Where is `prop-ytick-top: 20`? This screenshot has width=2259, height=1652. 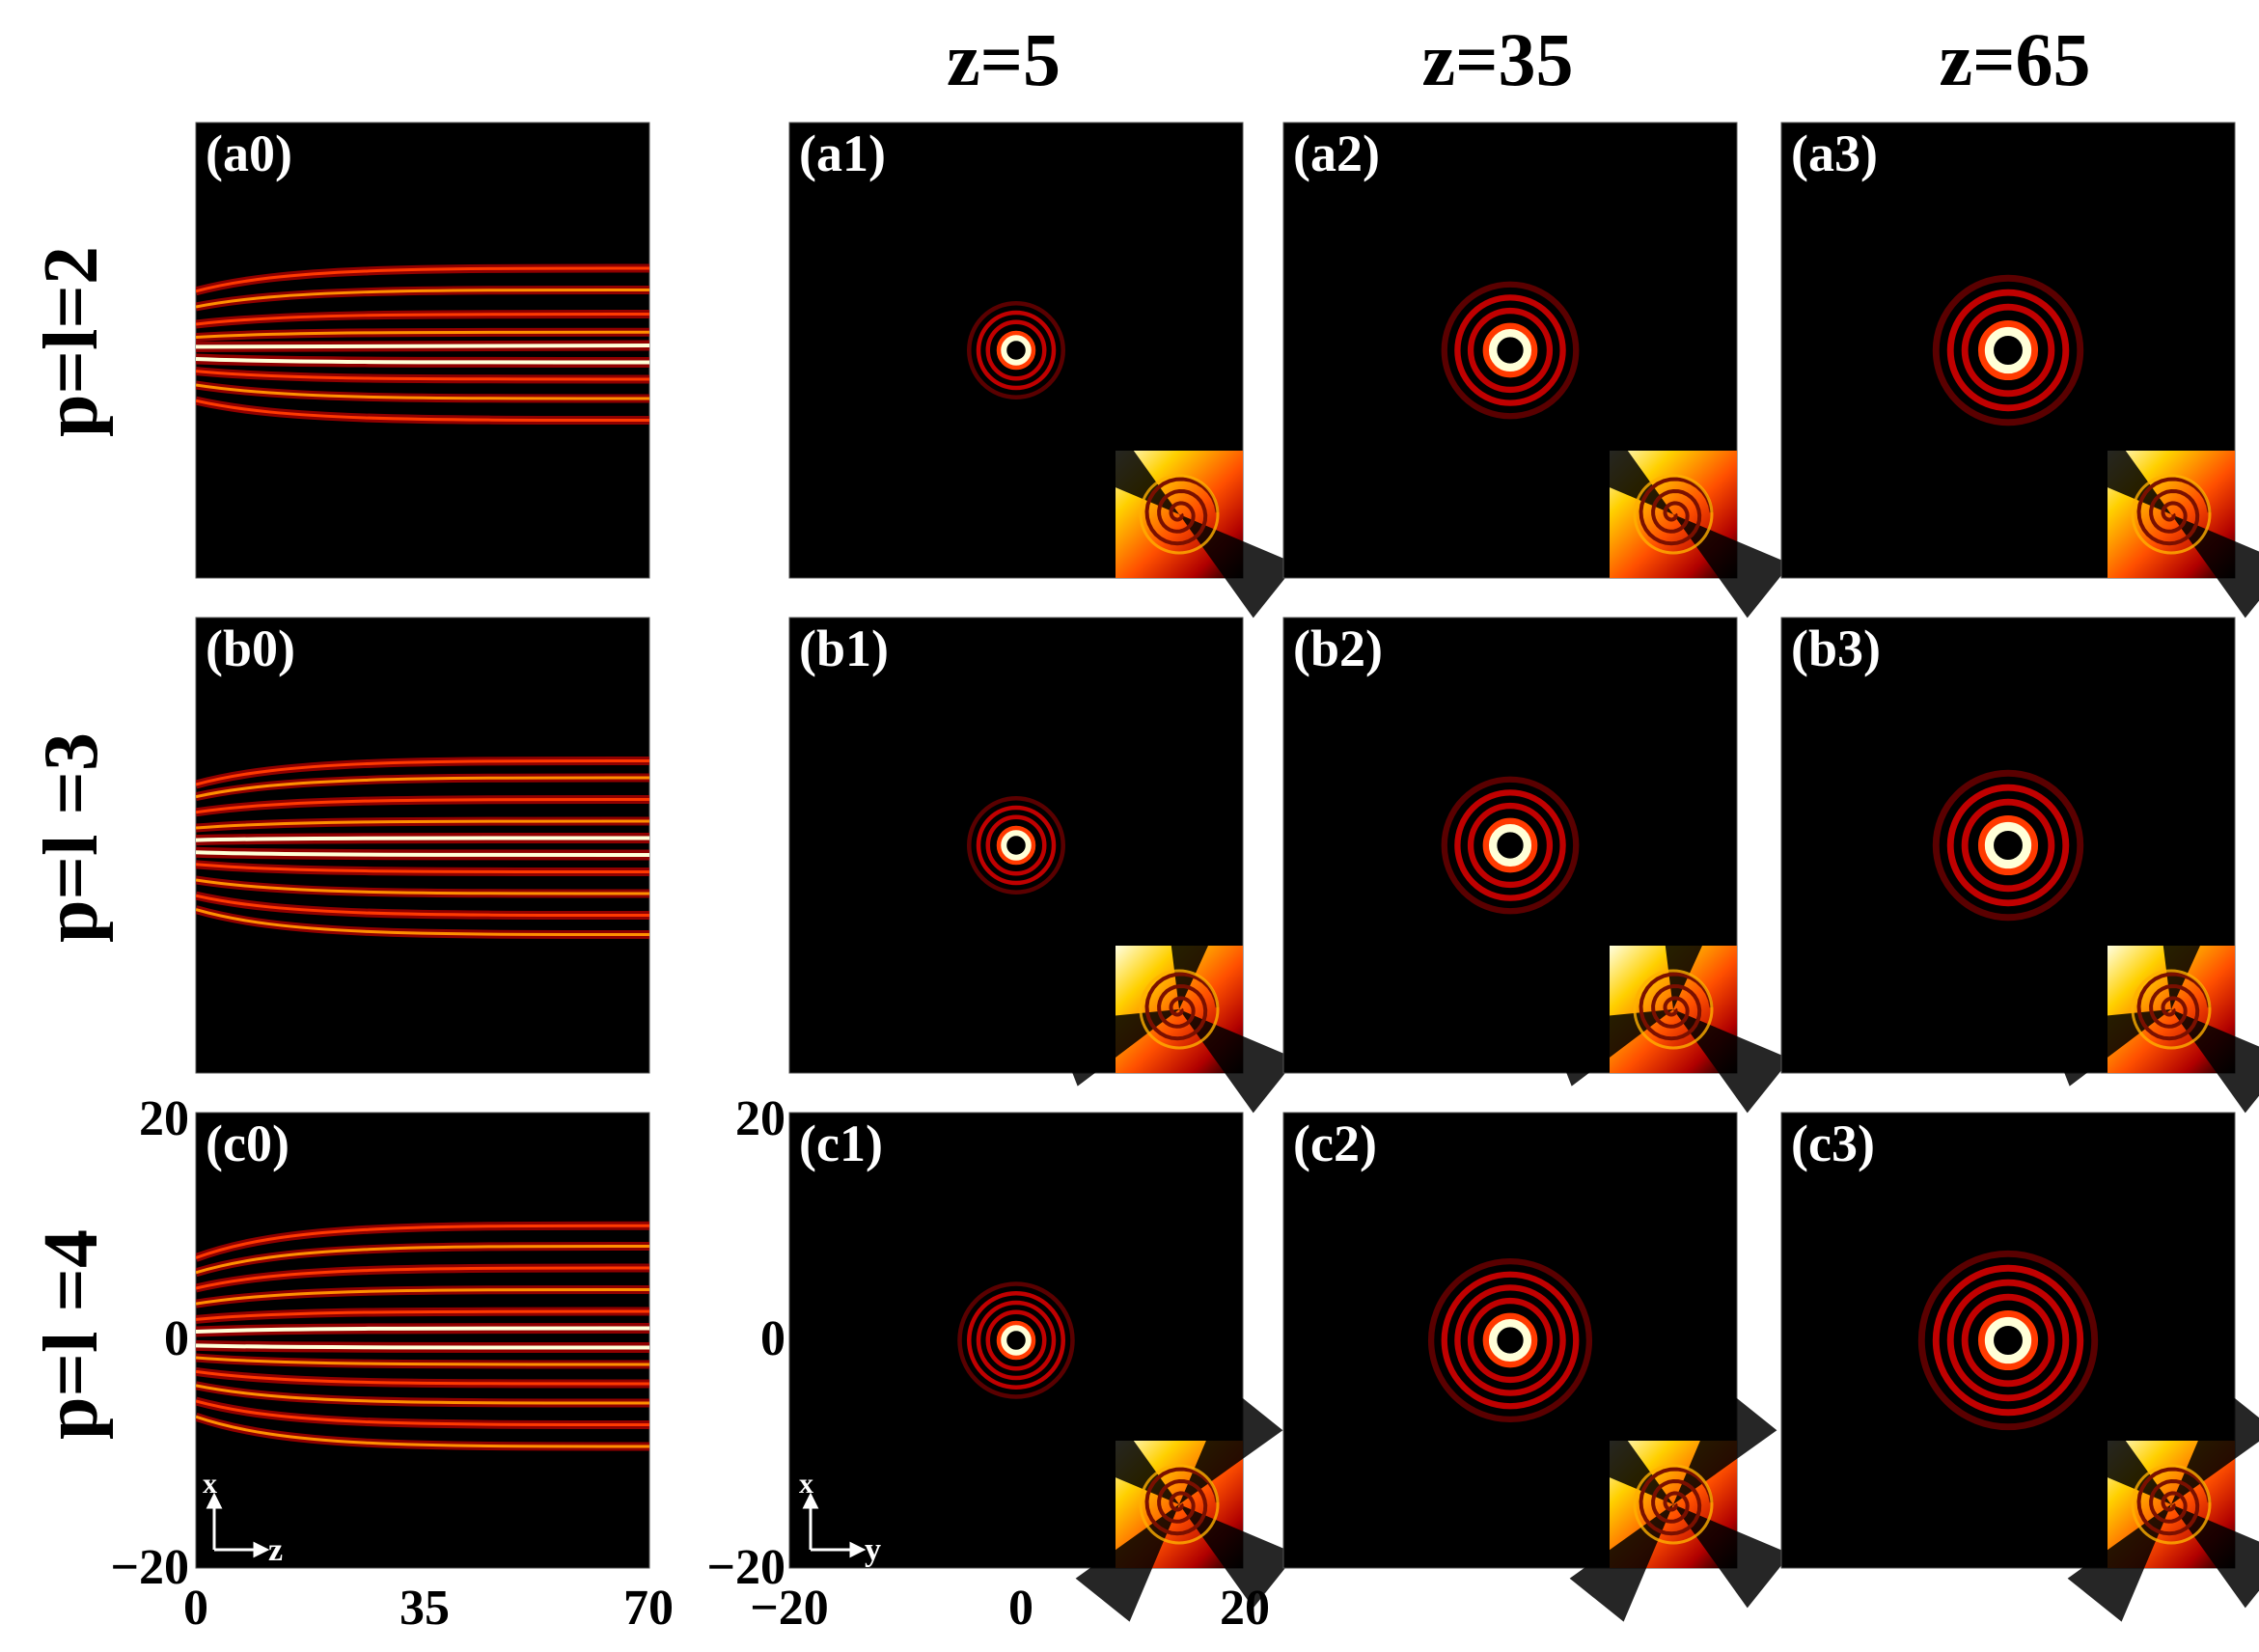
prop-ytick-top: 20 is located at coordinates (164, 1118).